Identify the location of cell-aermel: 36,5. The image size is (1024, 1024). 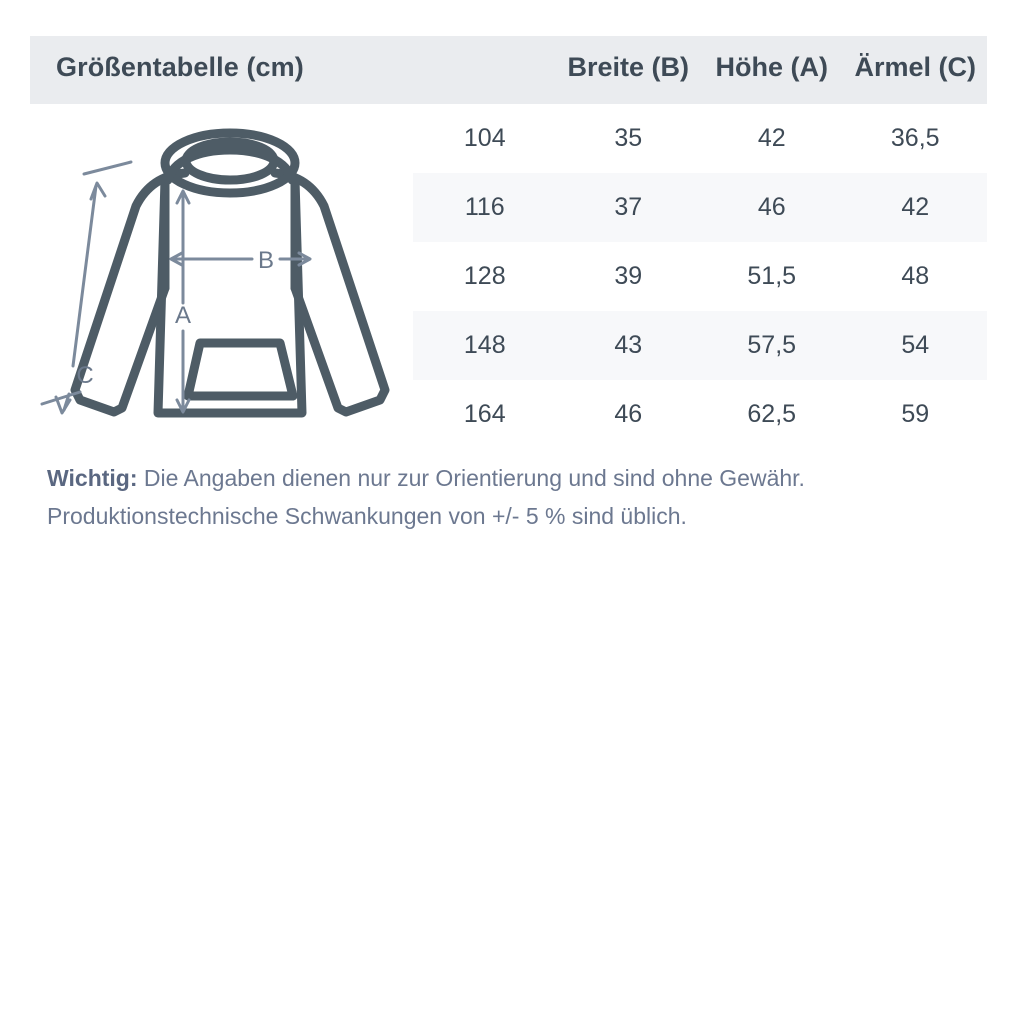
(915, 138).